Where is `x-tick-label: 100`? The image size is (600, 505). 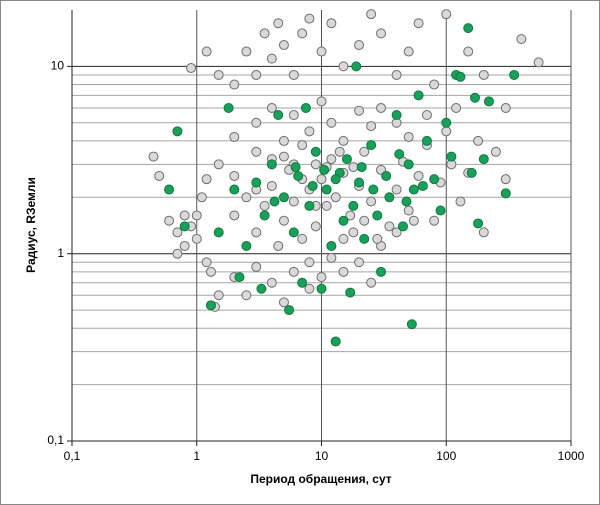 x-tick-label: 100 is located at coordinates (446, 456).